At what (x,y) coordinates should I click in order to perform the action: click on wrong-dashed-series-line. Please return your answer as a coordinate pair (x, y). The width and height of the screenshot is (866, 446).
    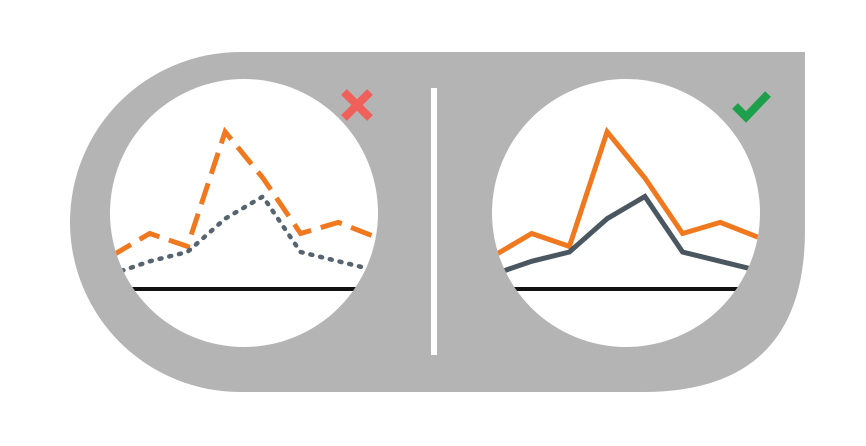
    Looking at the image, I should click on (243, 192).